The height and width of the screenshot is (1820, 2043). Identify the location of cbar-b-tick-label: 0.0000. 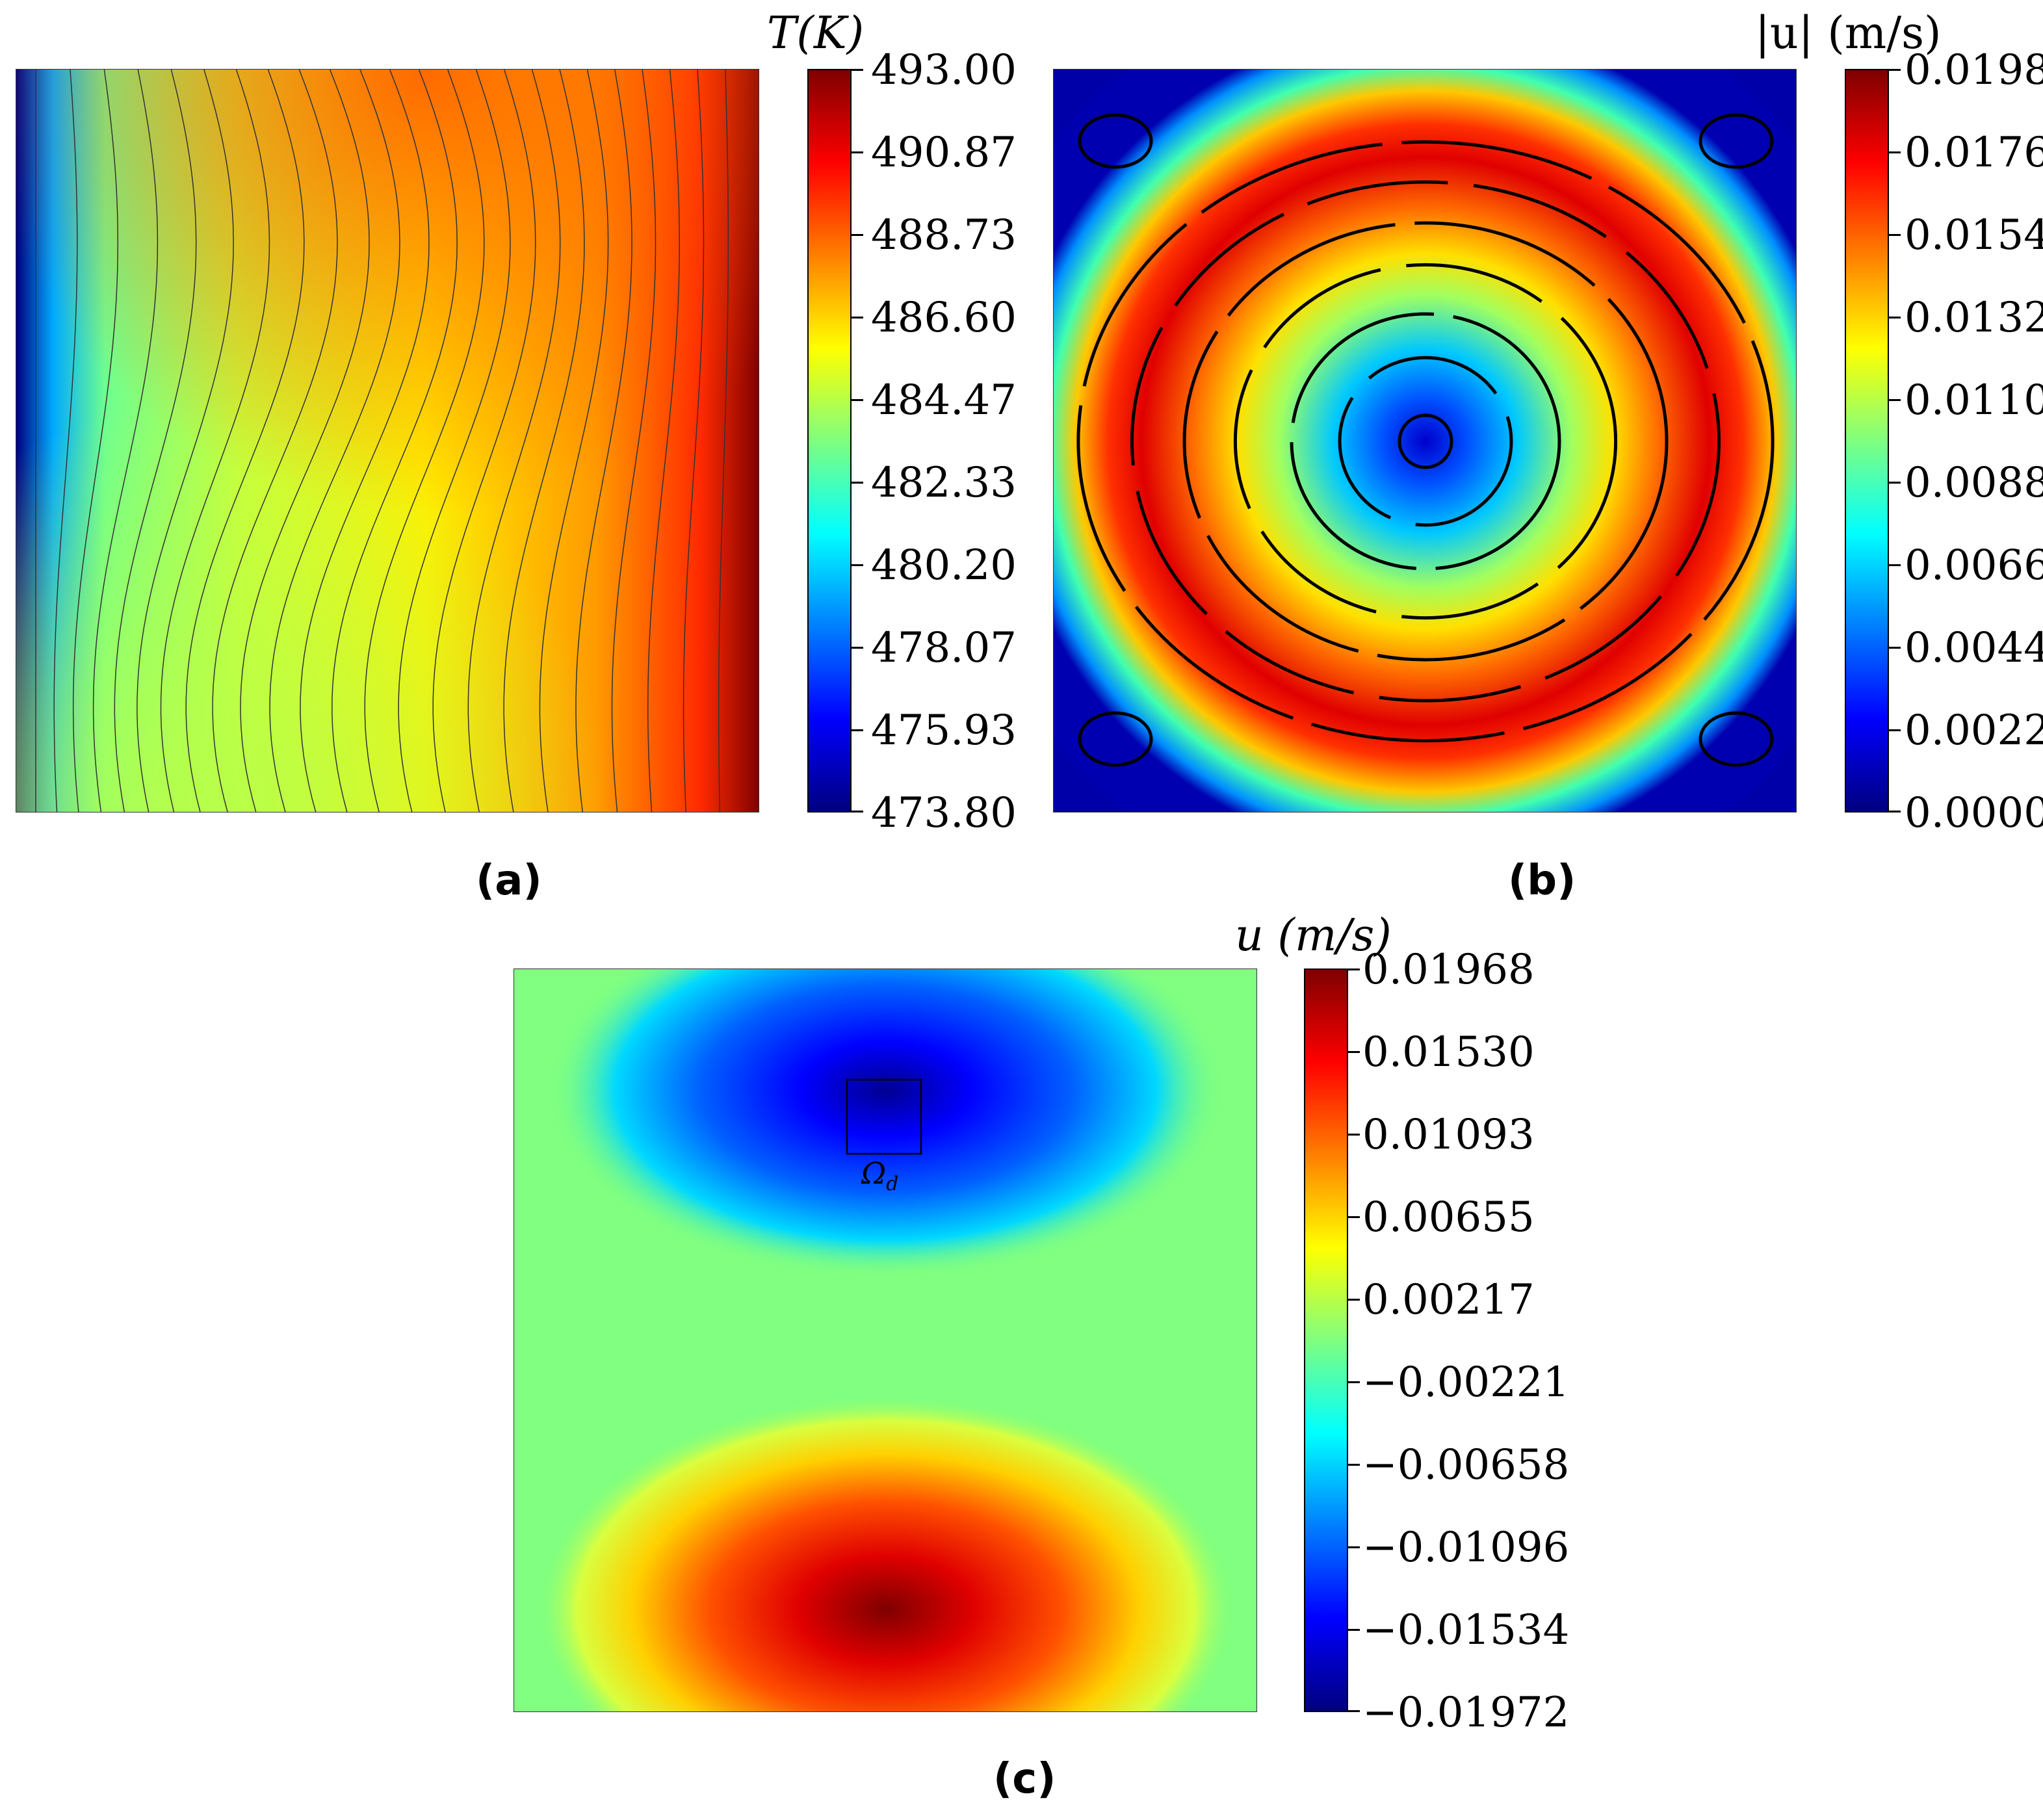
(1974, 813).